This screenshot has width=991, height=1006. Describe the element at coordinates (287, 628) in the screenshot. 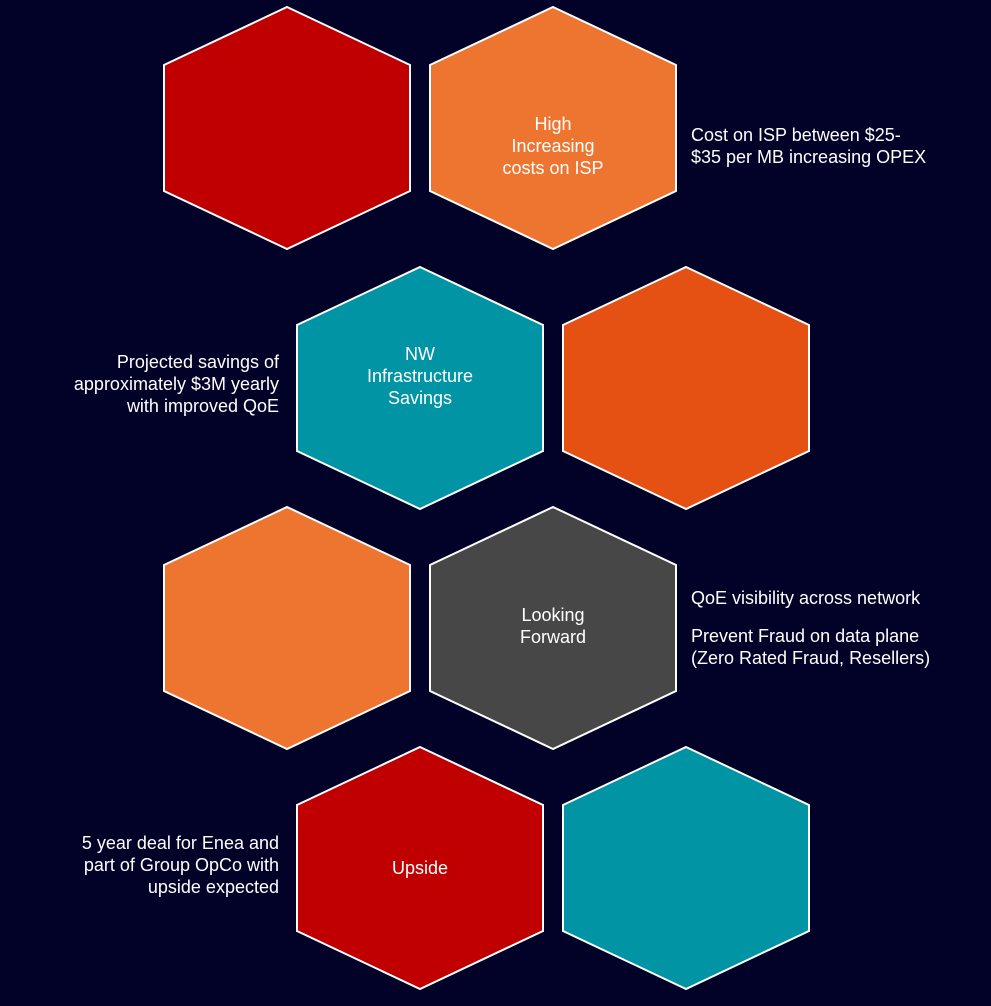

I see `hex-orange-mid` at that location.